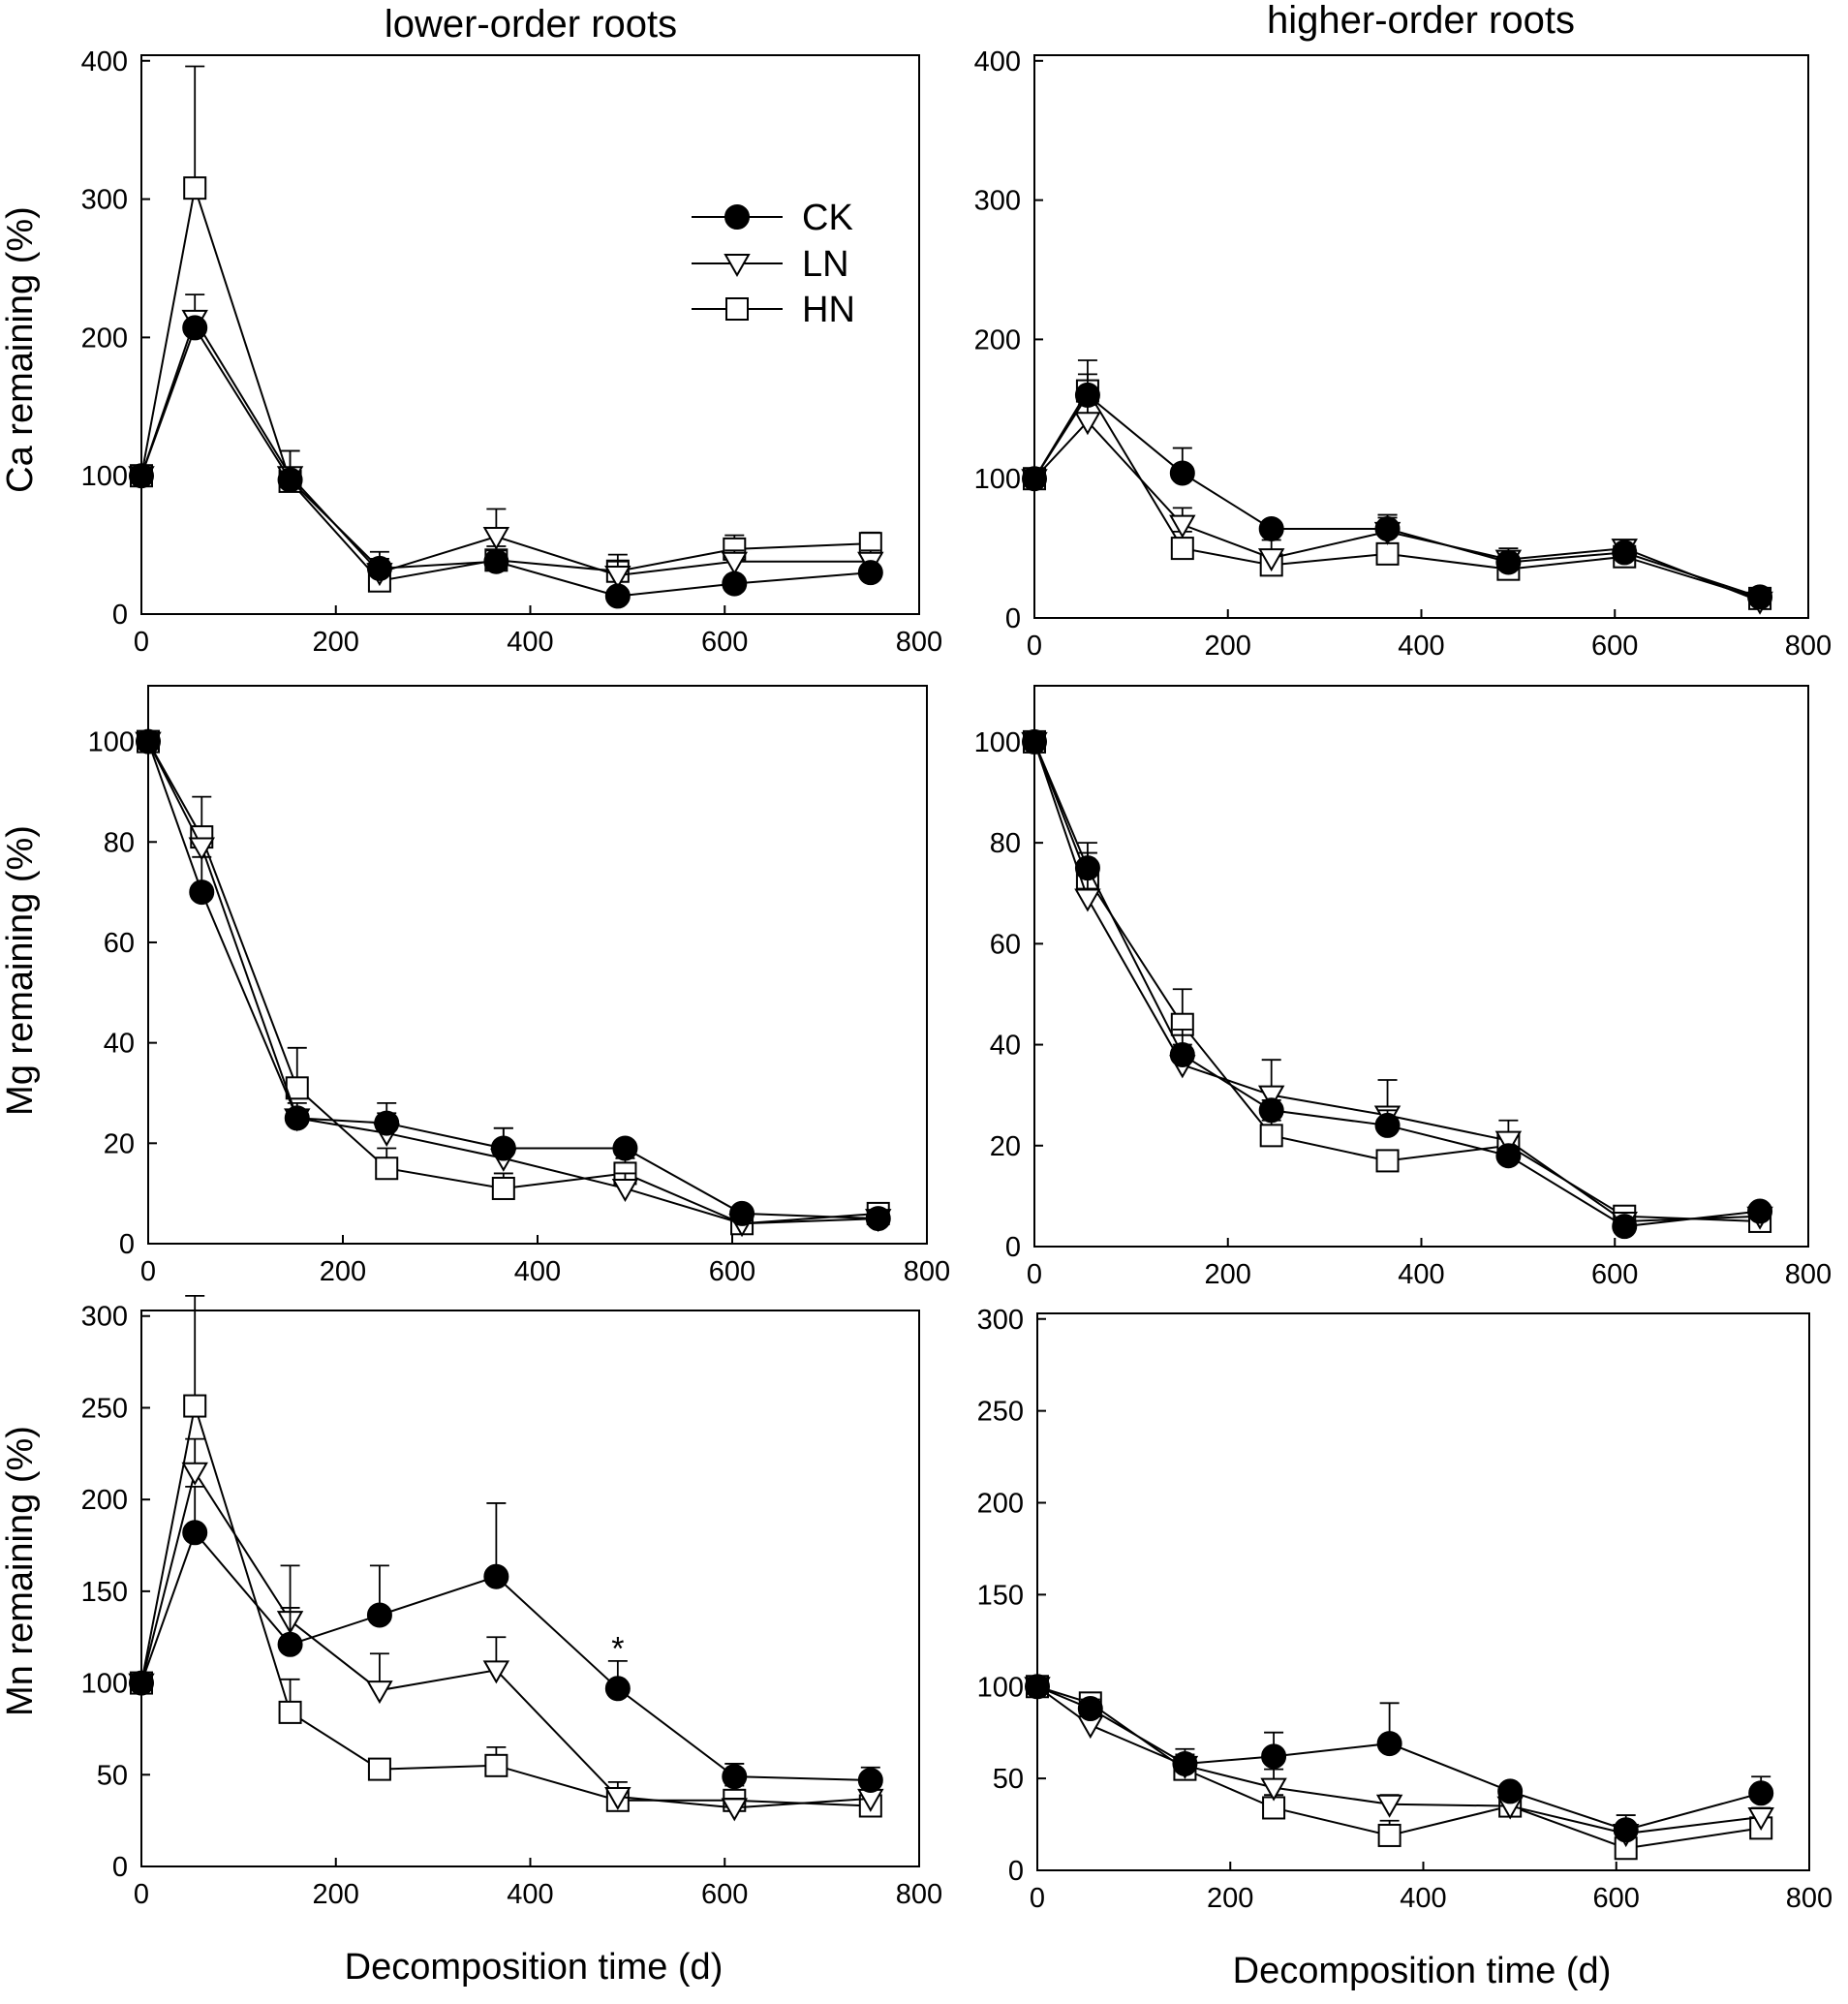  I want to click on panel-mg-higher: 0 200 400 600 800 0 20 40 60 80 100, so click(1403, 987).